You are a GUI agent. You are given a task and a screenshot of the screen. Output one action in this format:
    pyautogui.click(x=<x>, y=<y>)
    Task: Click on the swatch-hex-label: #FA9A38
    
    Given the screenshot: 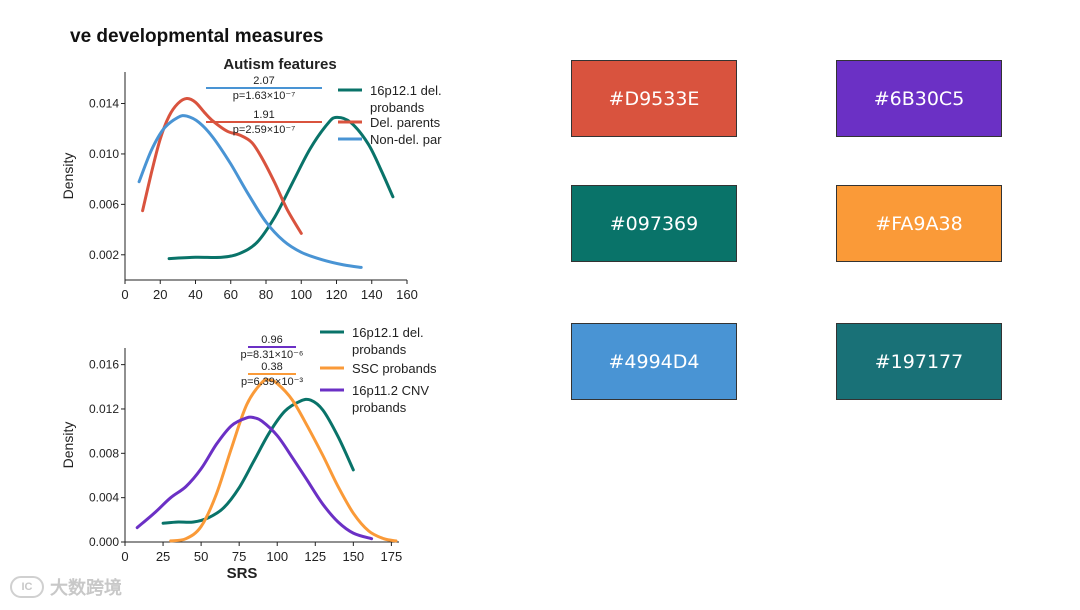 What is the action you would take?
    pyautogui.click(x=919, y=223)
    